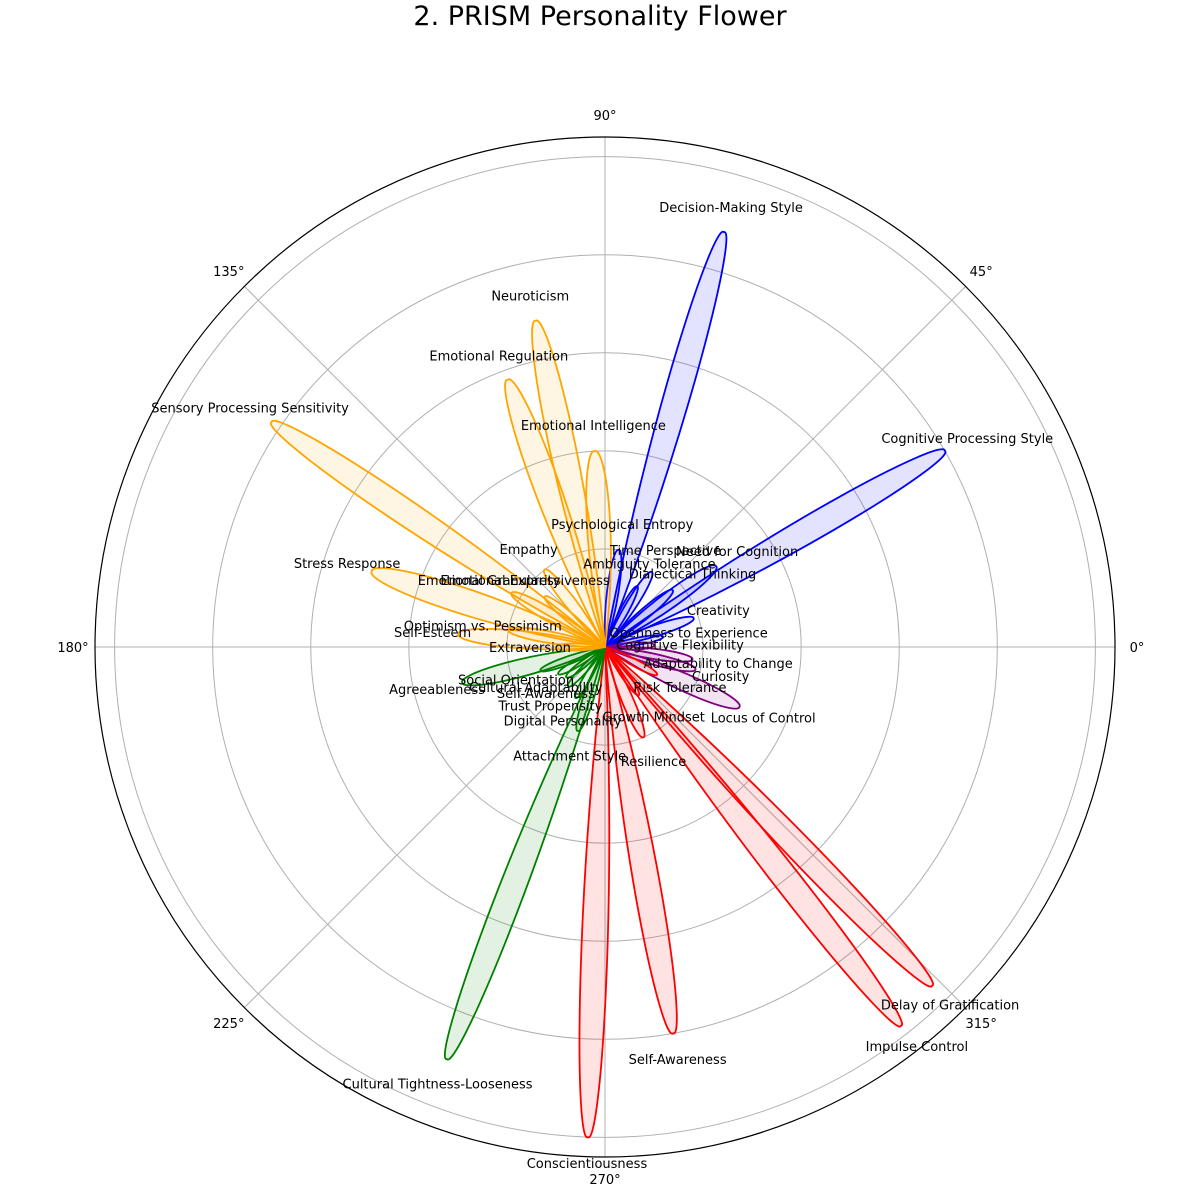  What do you see at coordinates (981, 272) in the screenshot?
I see `angle-tick-label: 45°` at bounding box center [981, 272].